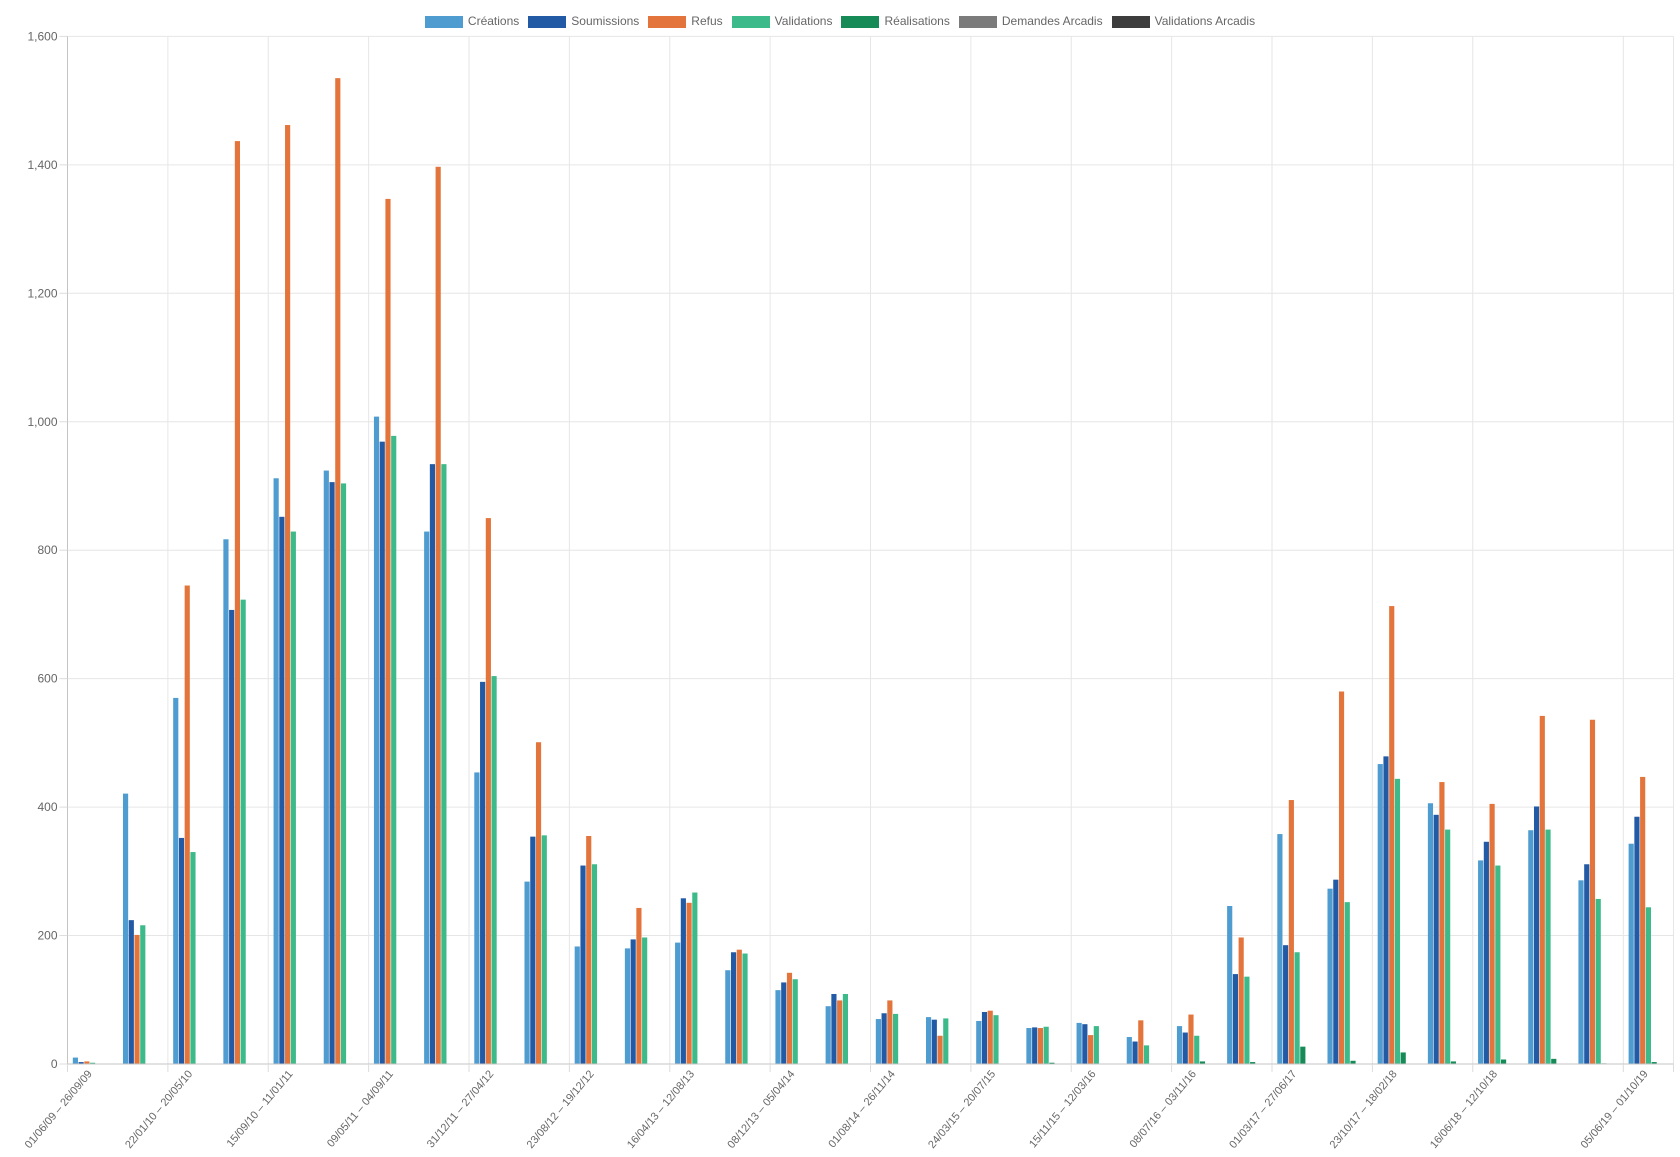 The width and height of the screenshot is (1680, 1157). I want to click on legend-item-creations: Créations, so click(471, 21).